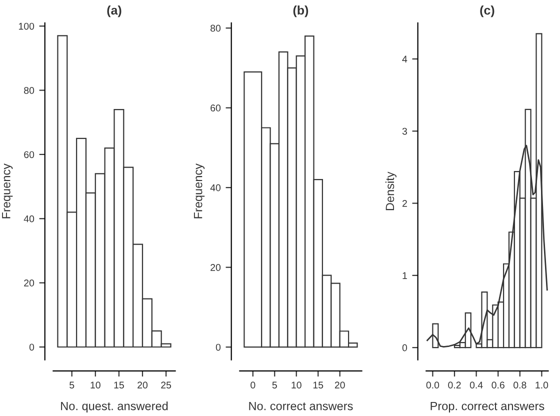  I want to click on y-tick-label: 2, so click(404, 203).